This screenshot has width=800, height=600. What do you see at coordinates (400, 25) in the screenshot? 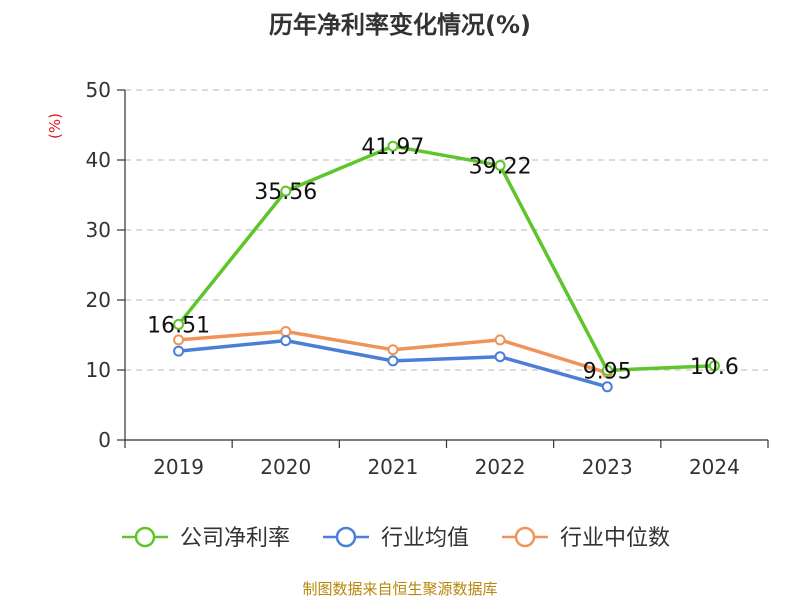
I see `chart-title: 历年净利率变化情况(%)` at bounding box center [400, 25].